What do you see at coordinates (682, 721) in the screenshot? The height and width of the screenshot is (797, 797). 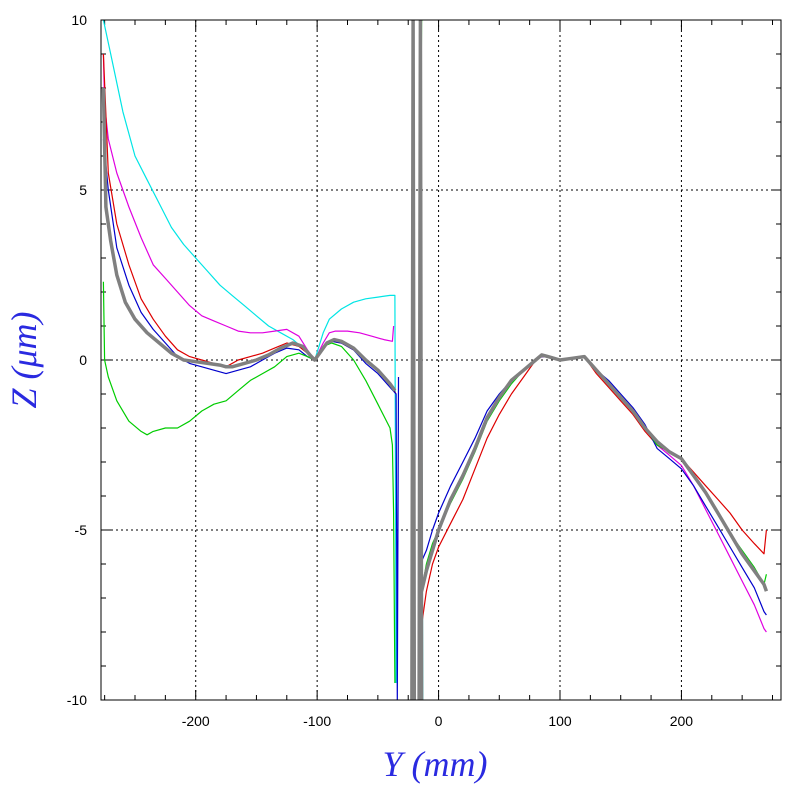 I see `x-tick-label: 200` at bounding box center [682, 721].